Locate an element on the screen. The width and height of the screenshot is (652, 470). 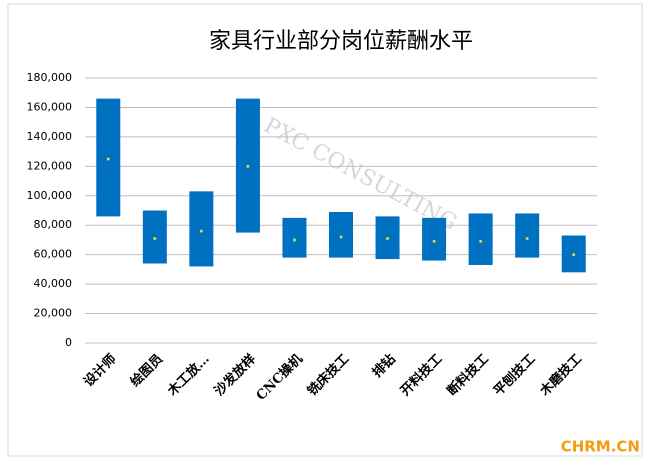
y-tick-label: 140,000 is located at coordinates (50, 136).